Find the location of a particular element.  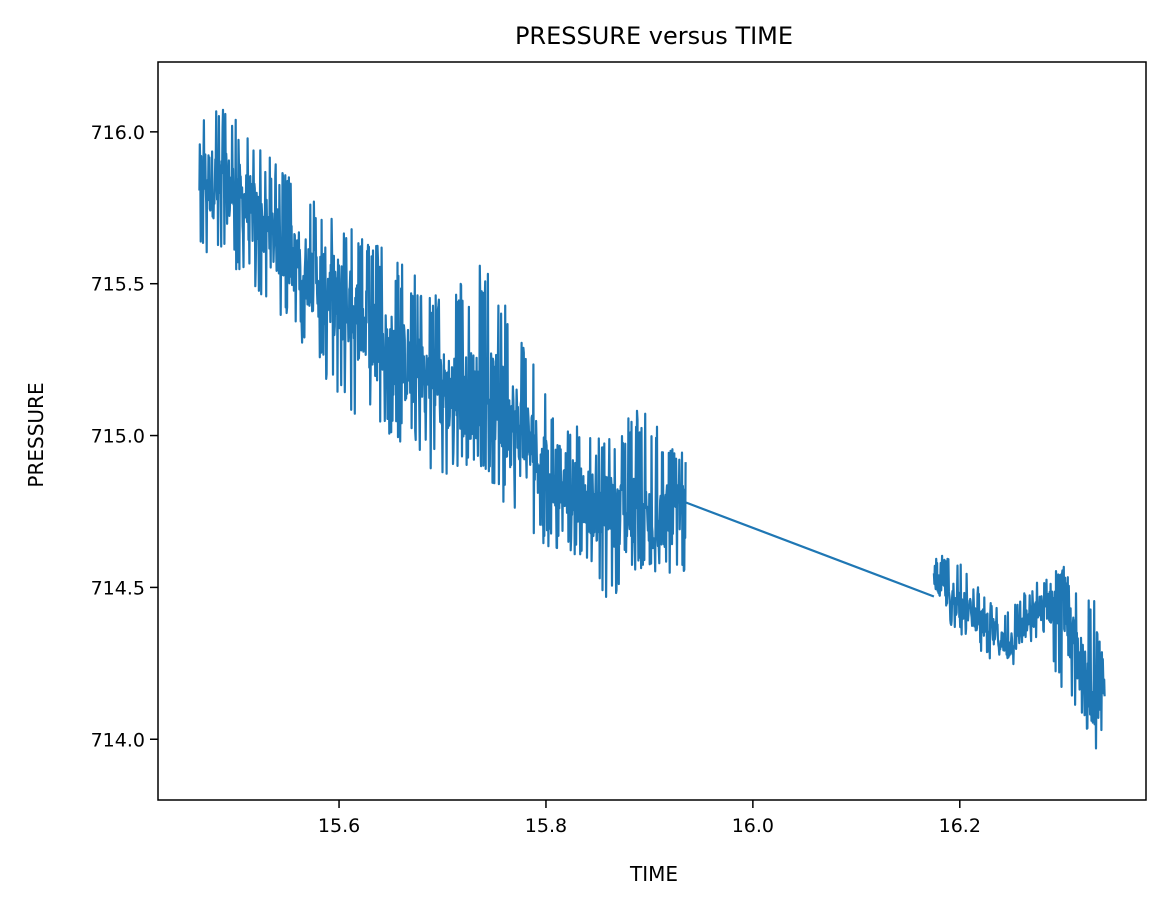

y-tick-label: 715.5 is located at coordinates (118, 285).